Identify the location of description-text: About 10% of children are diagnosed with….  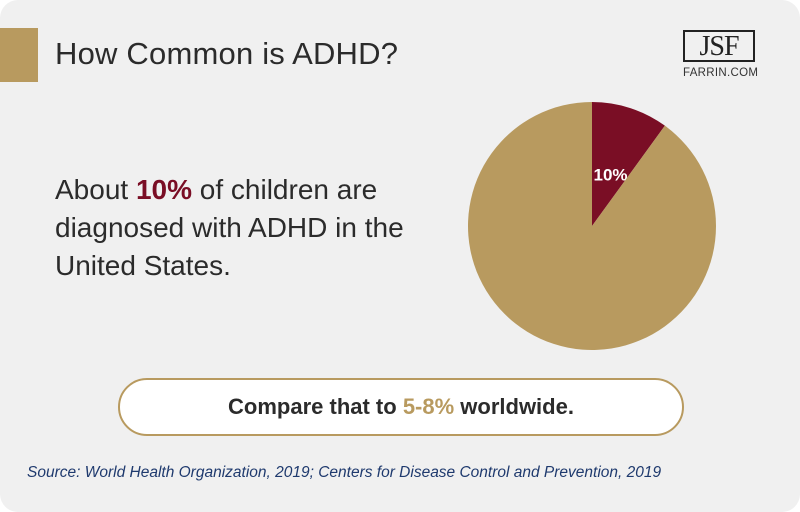
(265, 228).